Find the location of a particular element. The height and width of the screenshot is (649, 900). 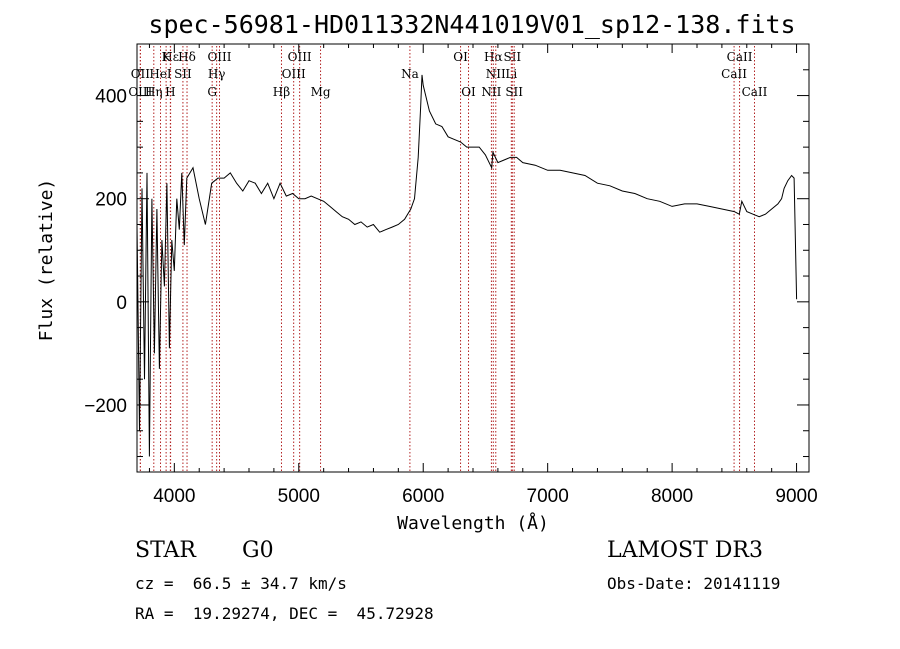

x-tick-label: 4000 is located at coordinates (174, 496).